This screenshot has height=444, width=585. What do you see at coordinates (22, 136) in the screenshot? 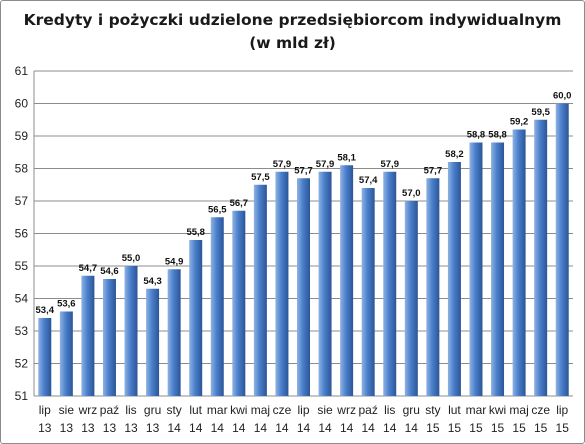
I see `y-tick-label: 59` at bounding box center [22, 136].